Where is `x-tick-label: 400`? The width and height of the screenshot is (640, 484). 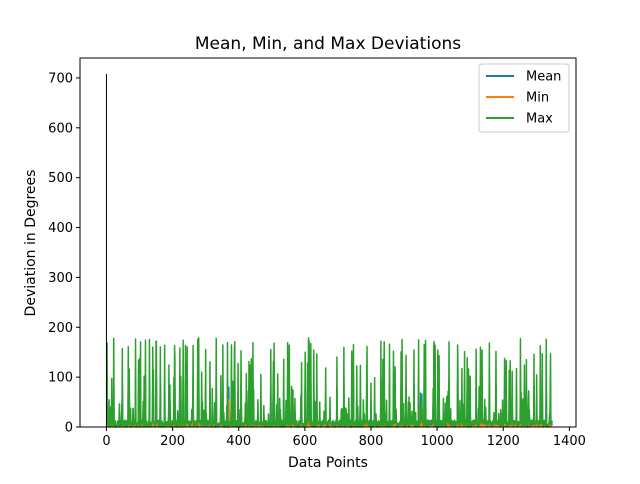
x-tick-label: 400 is located at coordinates (238, 441).